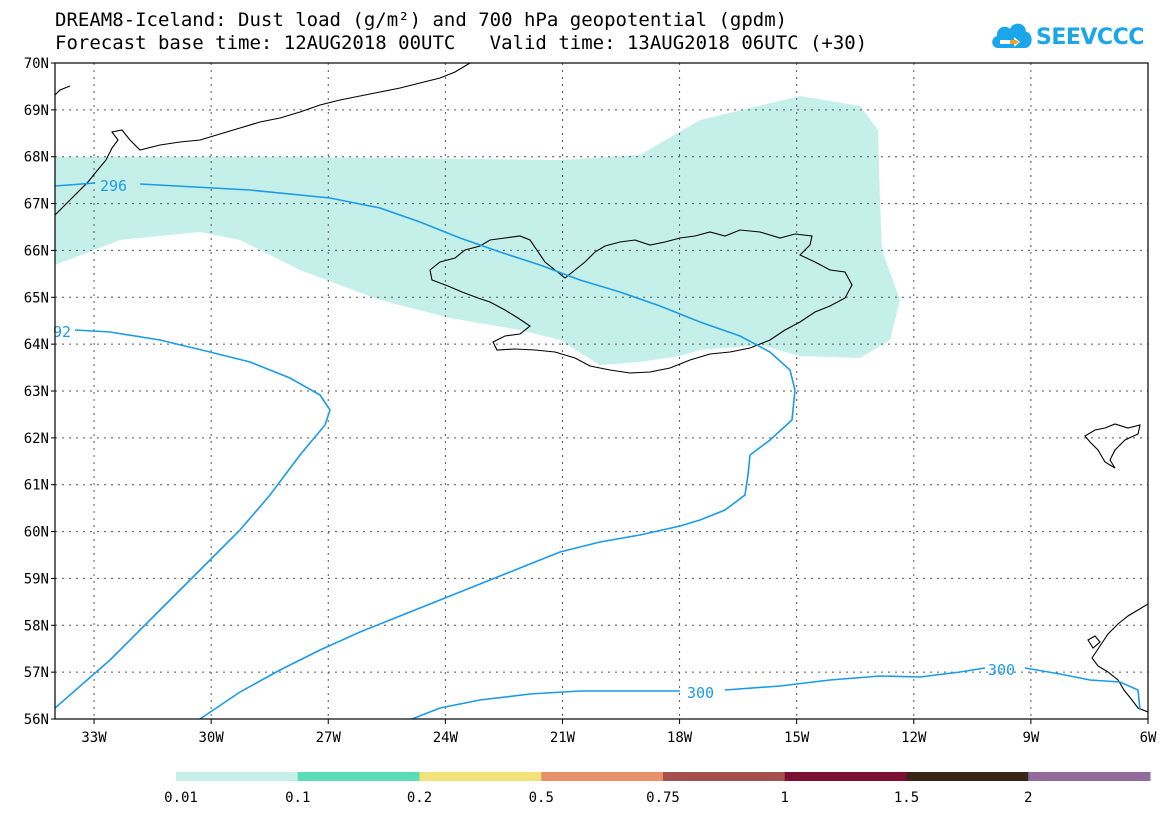  What do you see at coordinates (563, 738) in the screenshot?
I see `lon-tick-label: 21W` at bounding box center [563, 738].